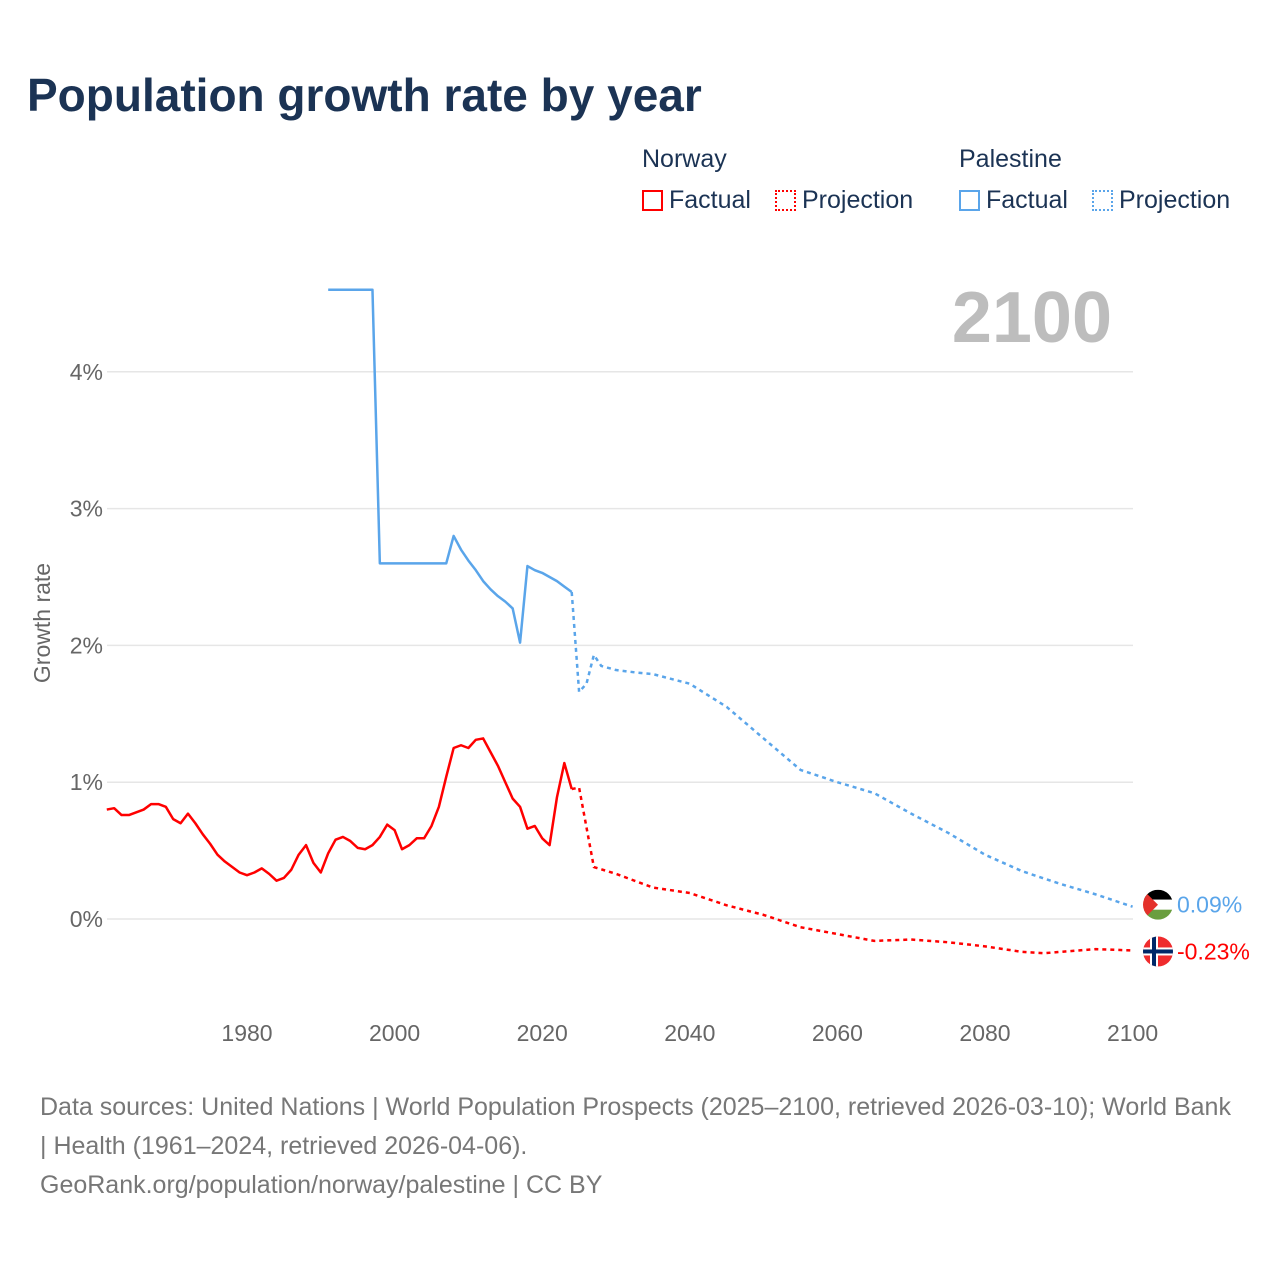 The image size is (1280, 1280). Describe the element at coordinates (339, 809) in the screenshot. I see `series-norway-factual` at that location.